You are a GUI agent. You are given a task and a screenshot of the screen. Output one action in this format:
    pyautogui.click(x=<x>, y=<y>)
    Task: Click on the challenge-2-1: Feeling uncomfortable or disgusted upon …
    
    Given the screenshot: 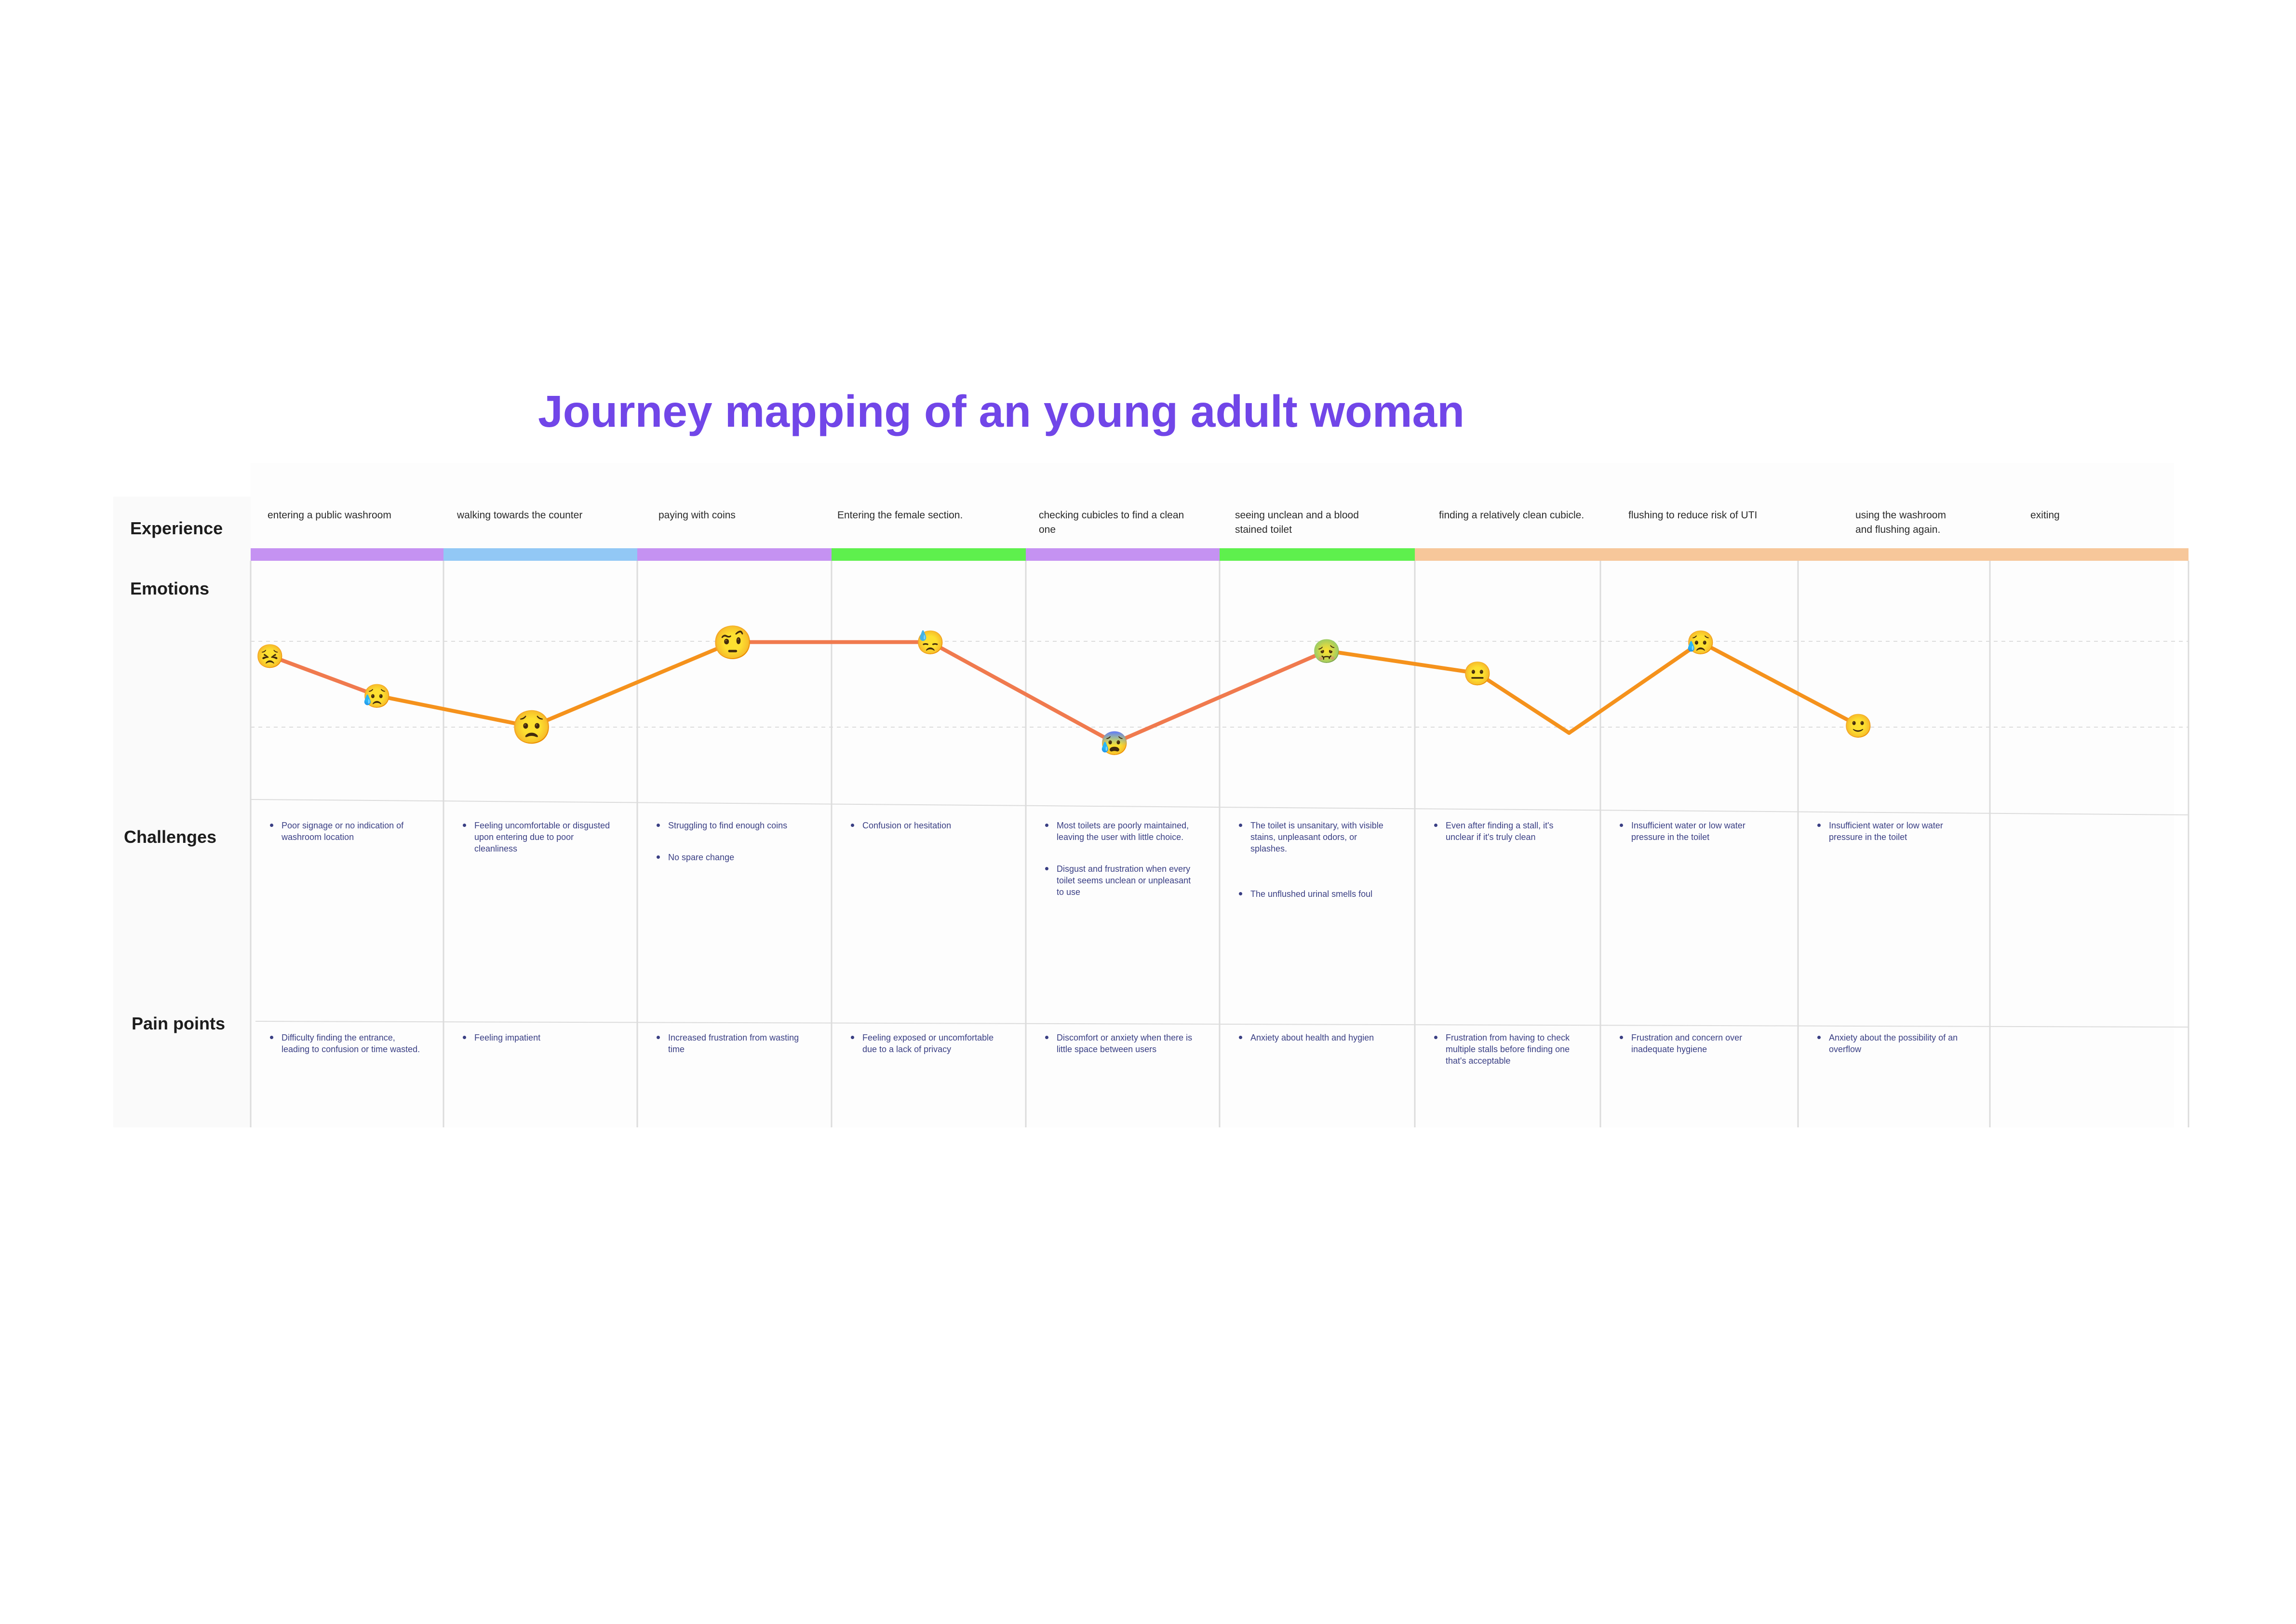 What is the action you would take?
    pyautogui.click(x=536, y=837)
    